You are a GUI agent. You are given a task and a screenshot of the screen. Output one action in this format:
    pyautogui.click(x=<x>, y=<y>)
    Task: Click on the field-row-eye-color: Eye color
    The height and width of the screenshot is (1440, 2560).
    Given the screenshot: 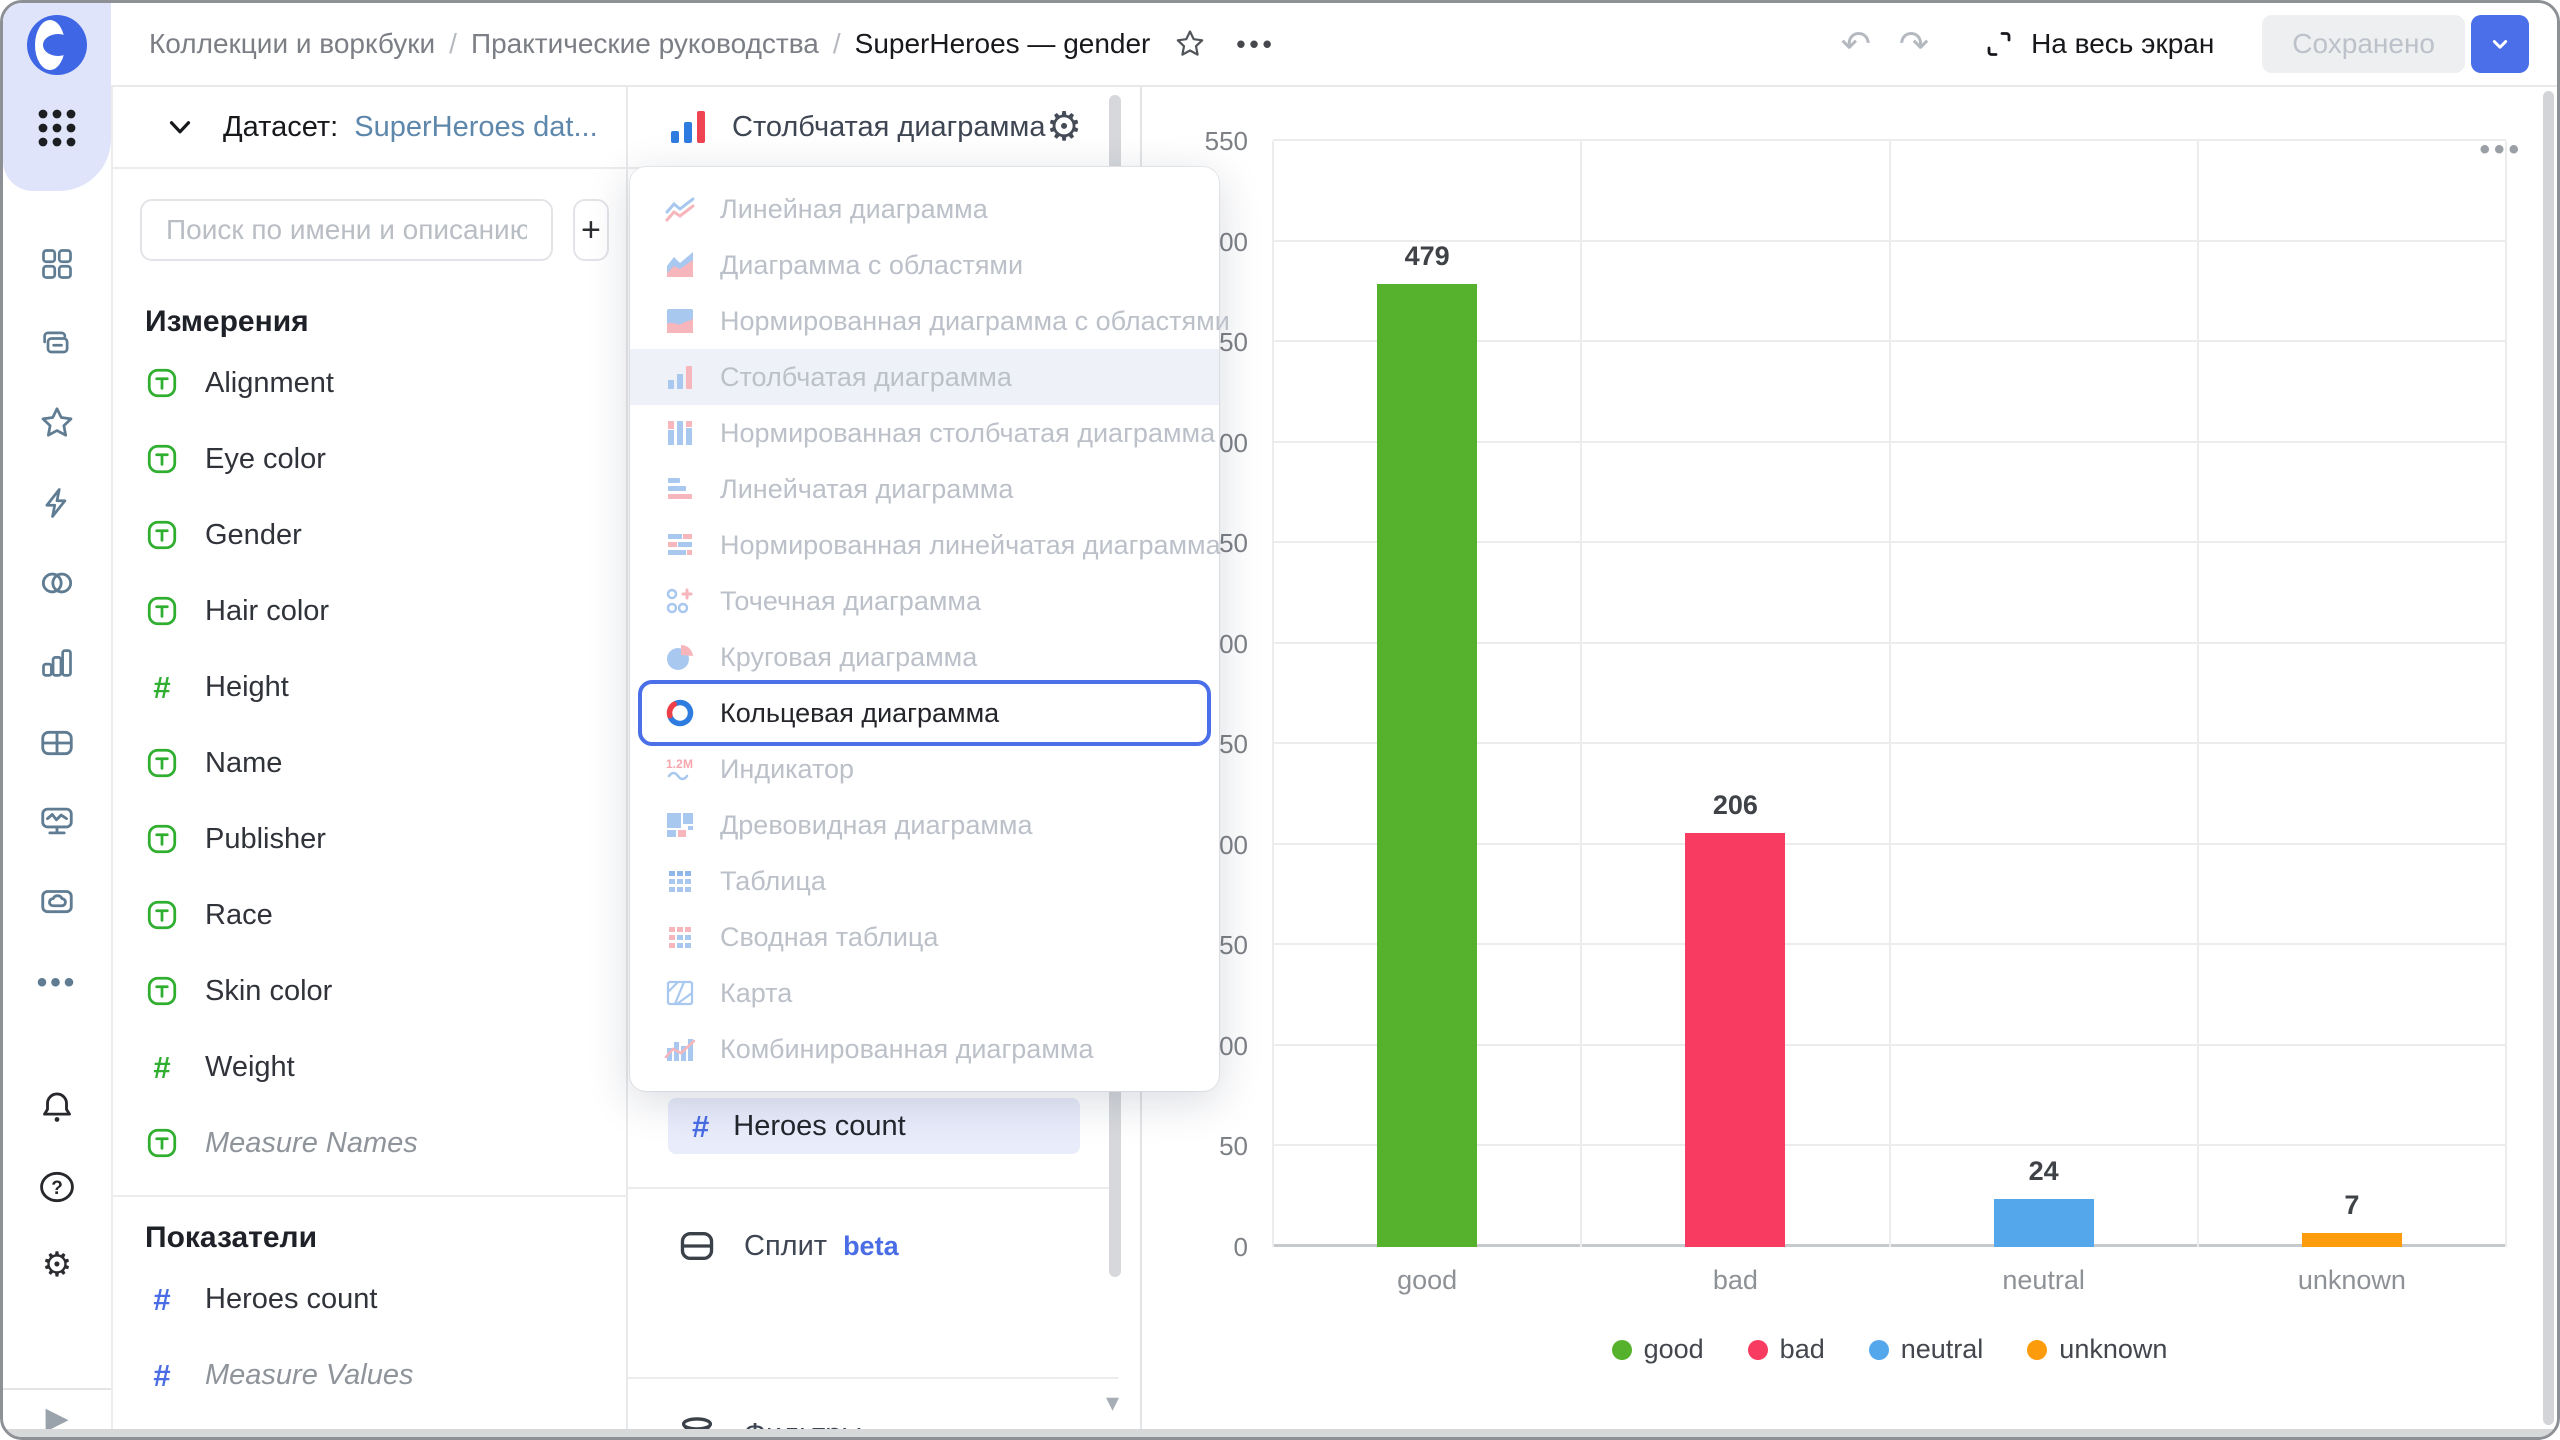 What is the action you would take?
    pyautogui.click(x=369, y=459)
    